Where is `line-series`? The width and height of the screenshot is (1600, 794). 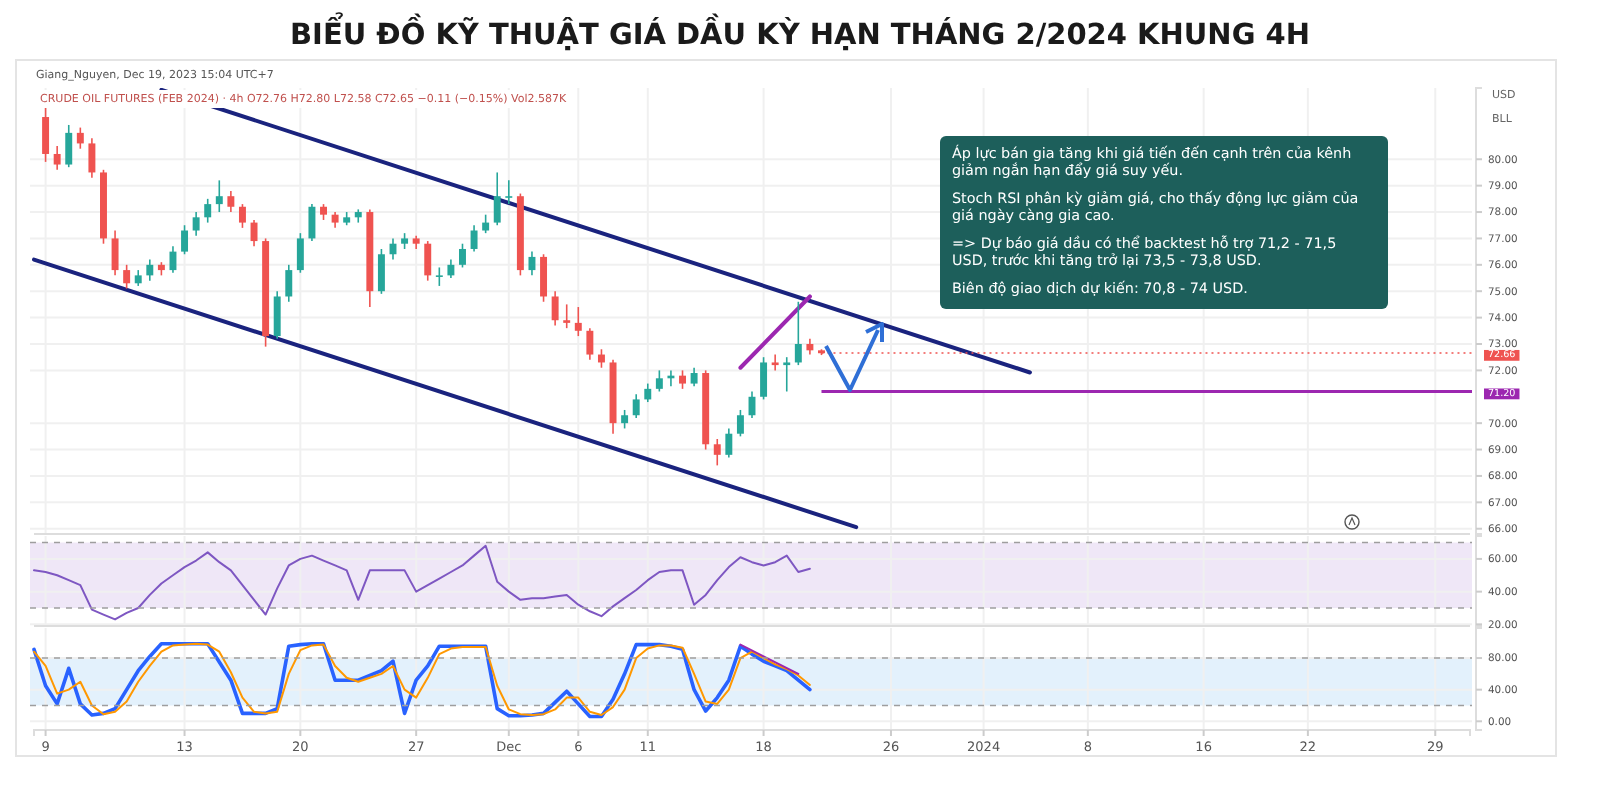 line-series is located at coordinates (422, 582).